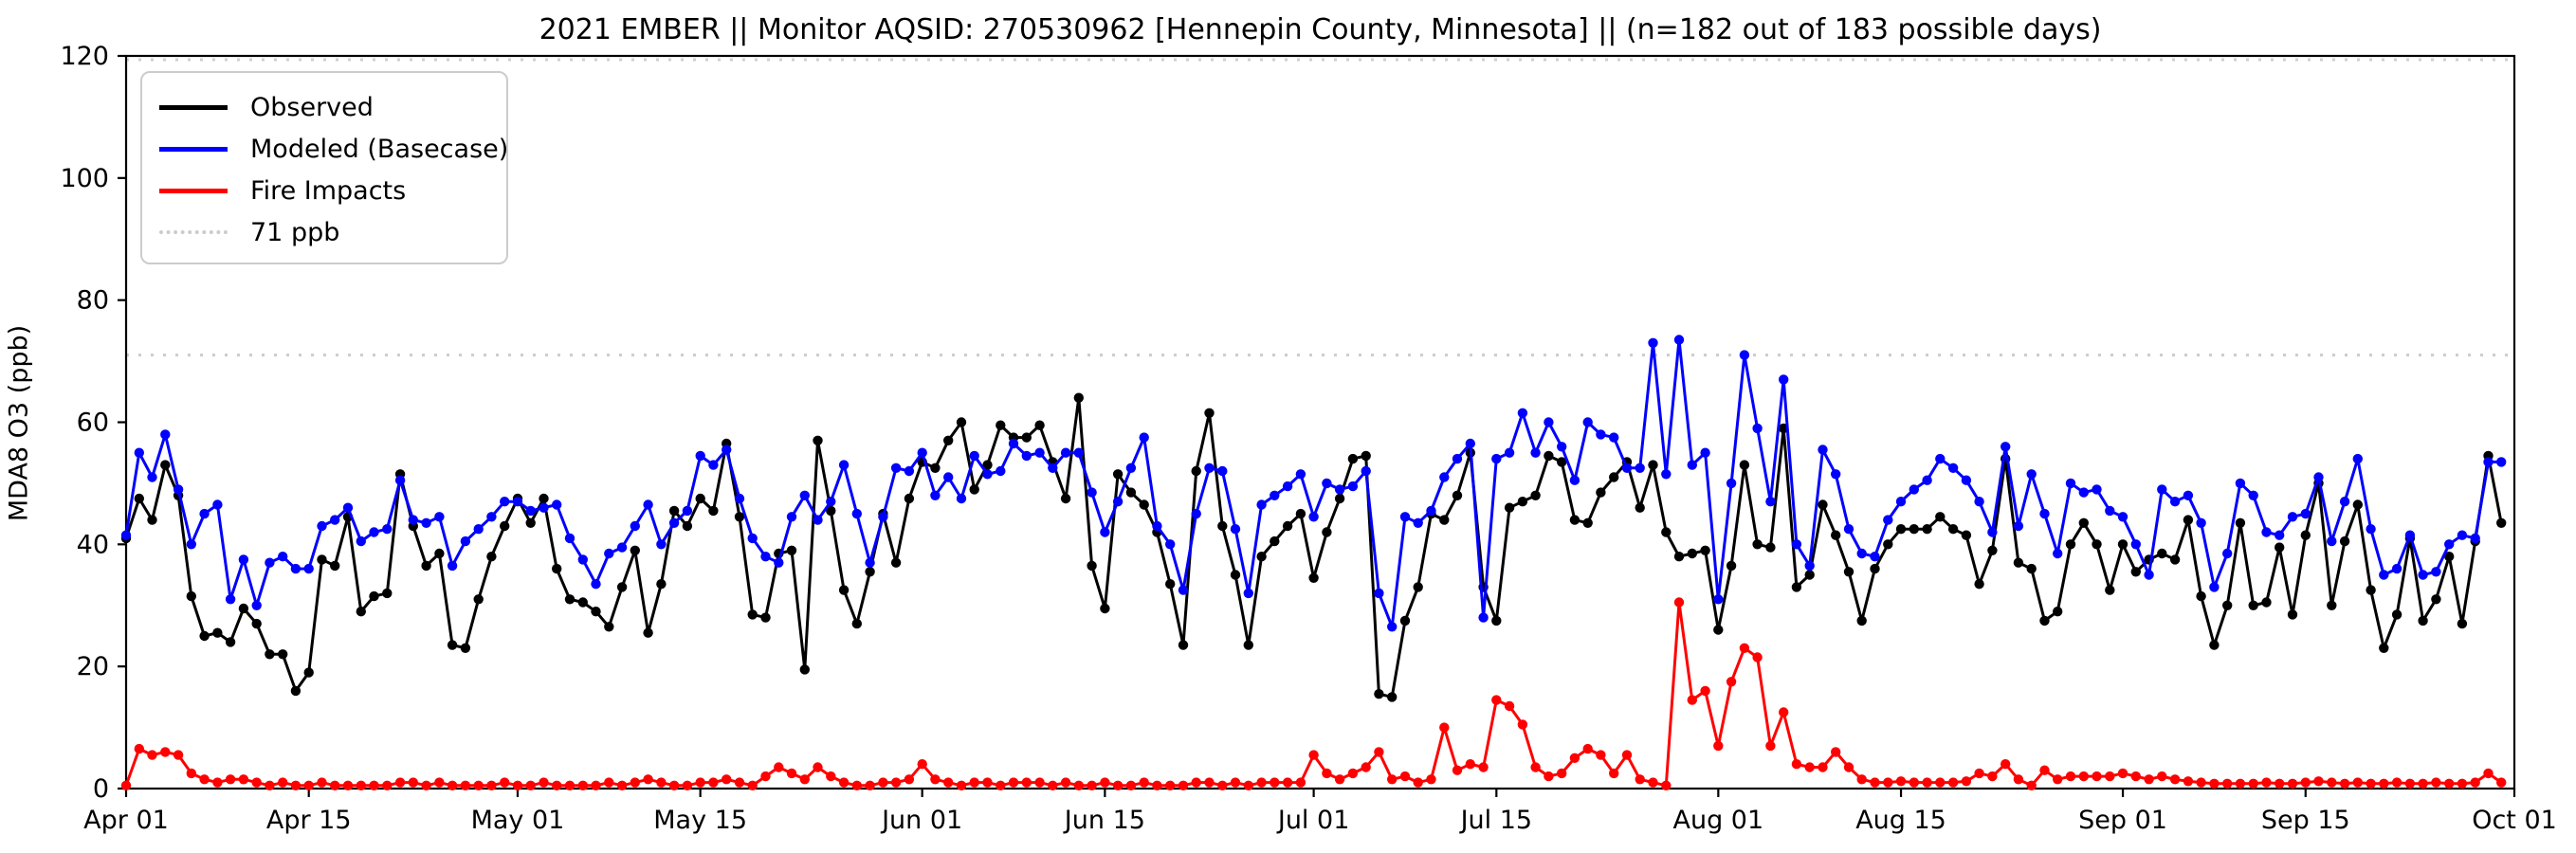 The height and width of the screenshot is (853, 2576). I want to click on legend-label: Observed, so click(312, 107).